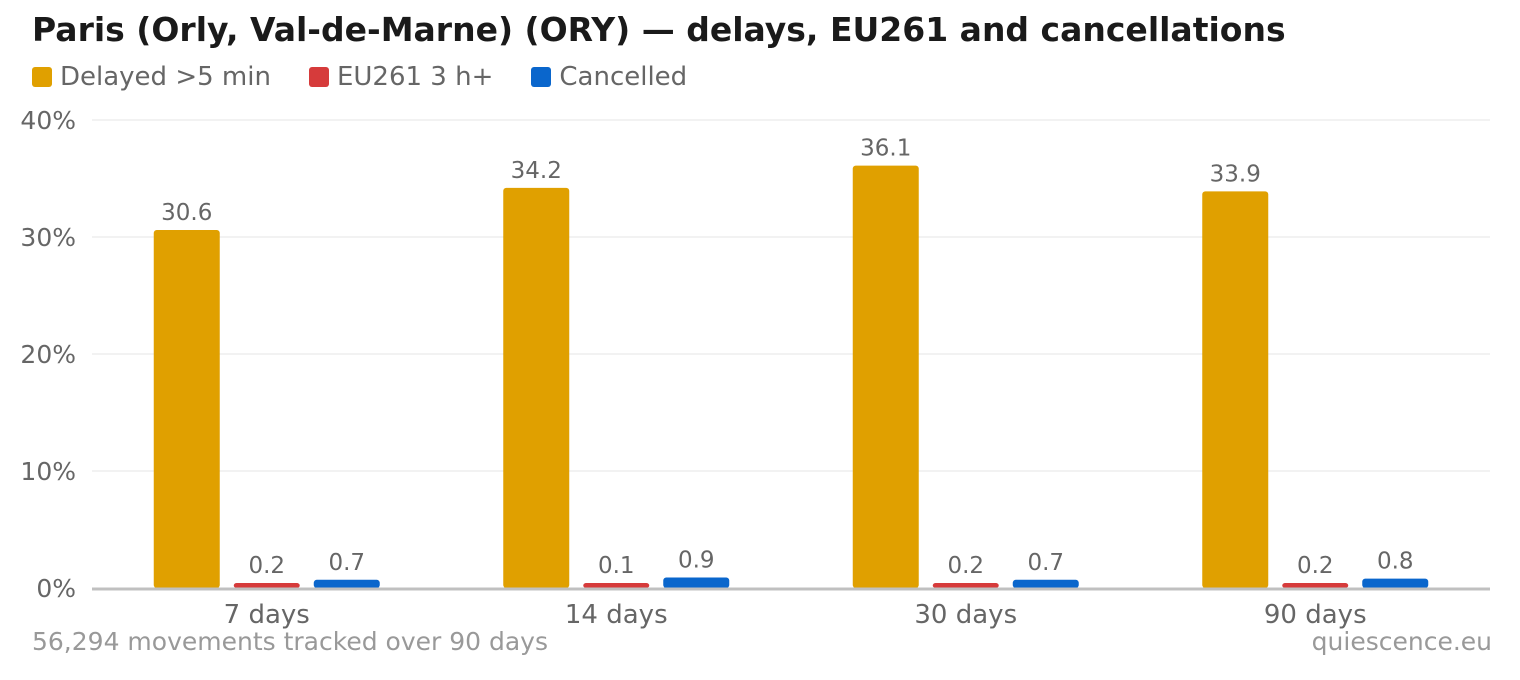 The image size is (1520, 680). Describe the element at coordinates (965, 615) in the screenshot. I see `x-tick-label: 30 days` at that location.